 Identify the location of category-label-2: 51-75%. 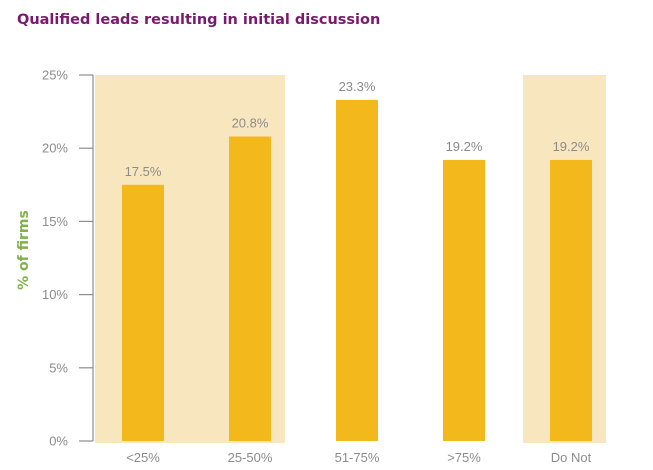
(357, 457).